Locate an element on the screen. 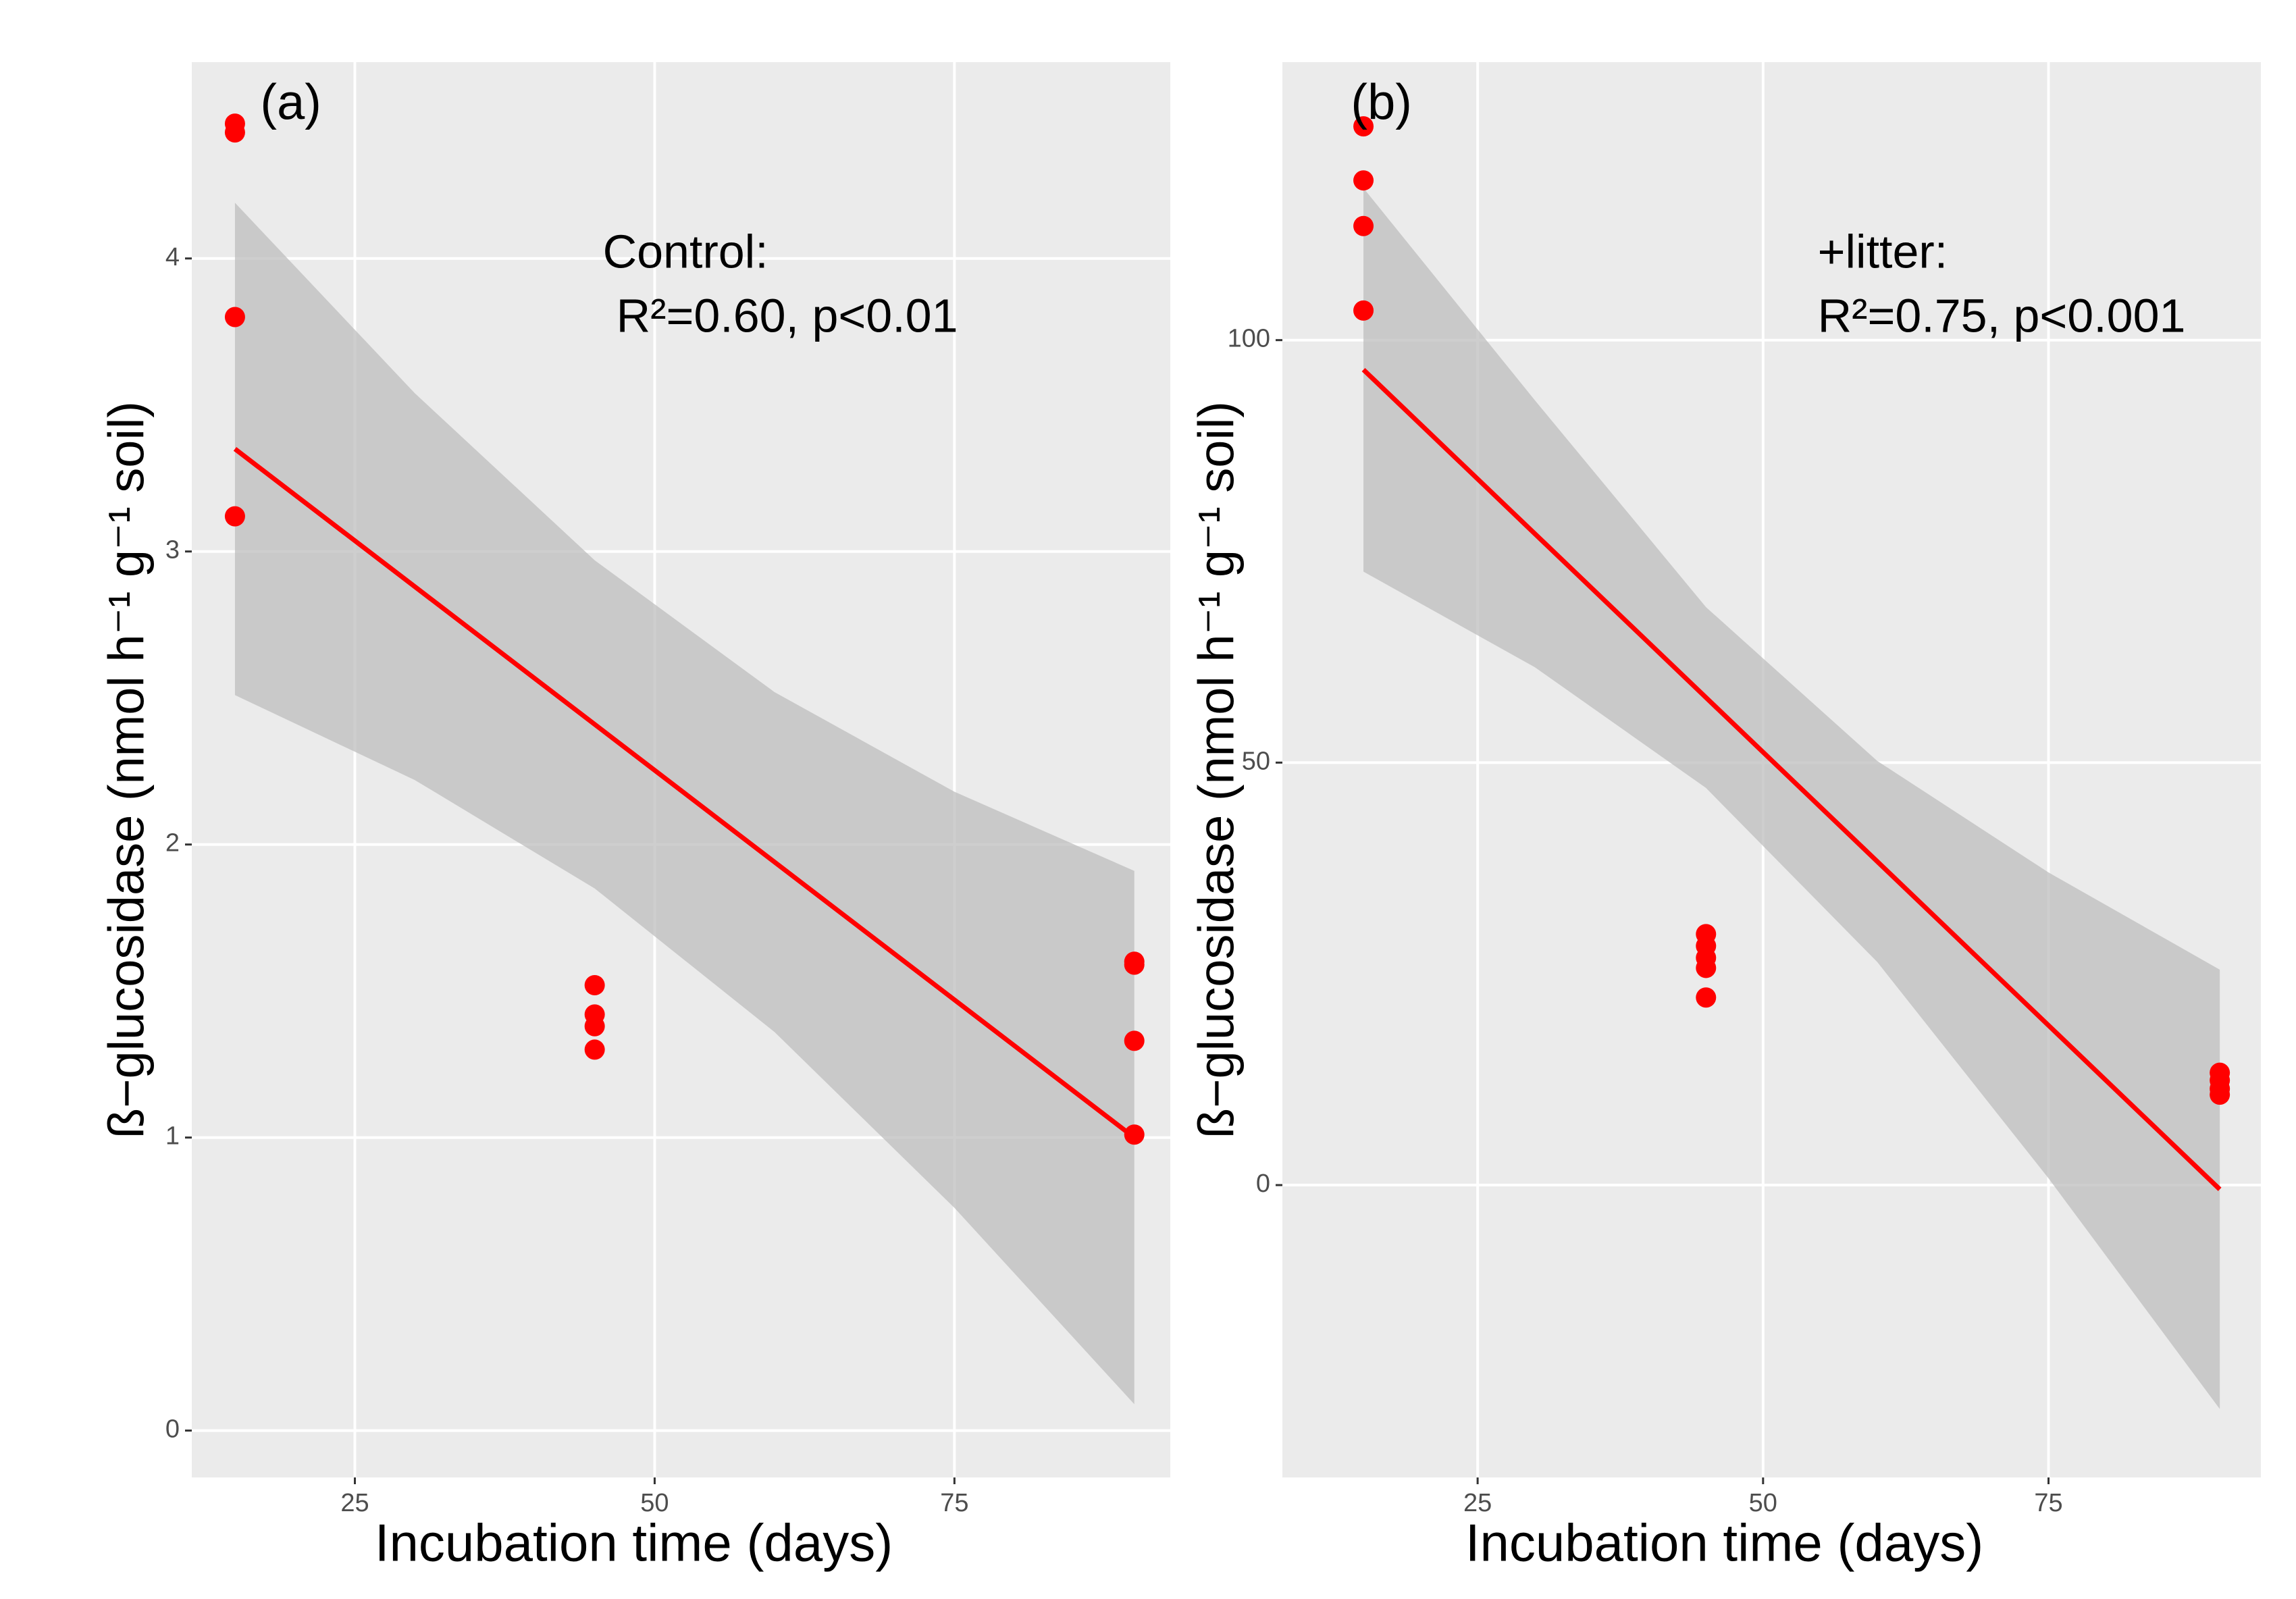 The image size is (2296, 1599). panel-label: (b) is located at coordinates (1381, 102).